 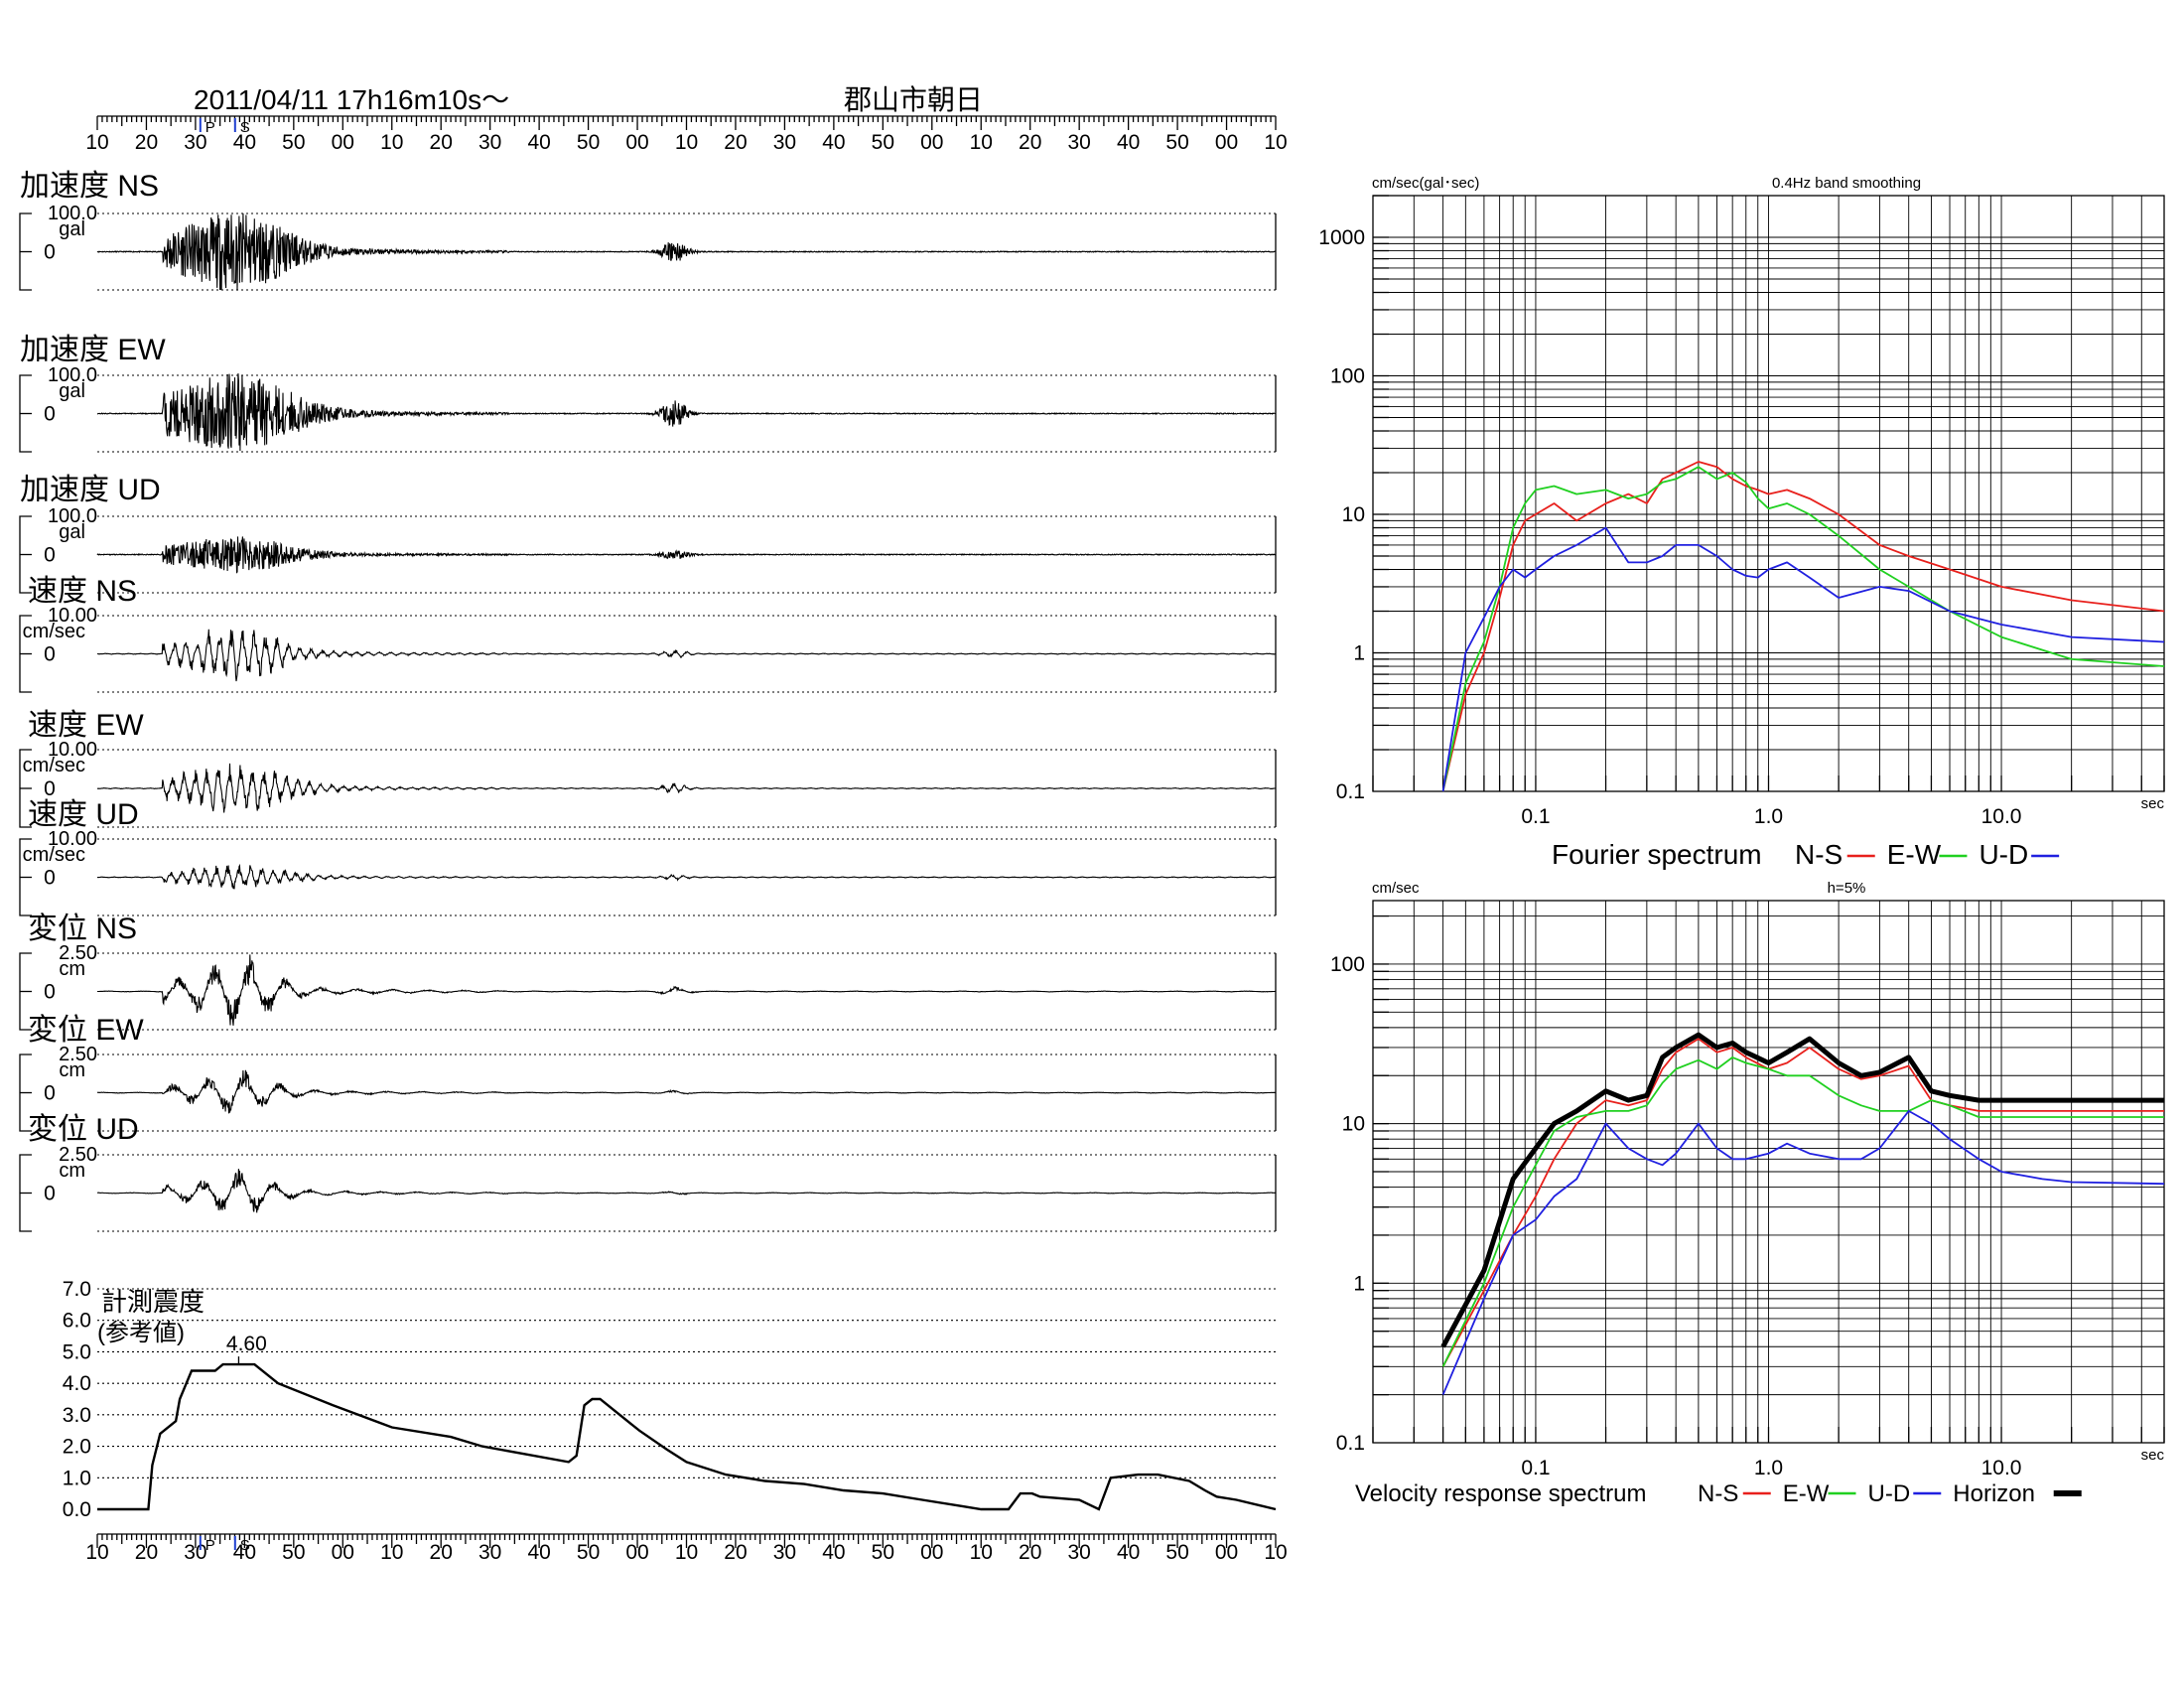 I want to click on intensity-line, so click(x=687, y=1436).